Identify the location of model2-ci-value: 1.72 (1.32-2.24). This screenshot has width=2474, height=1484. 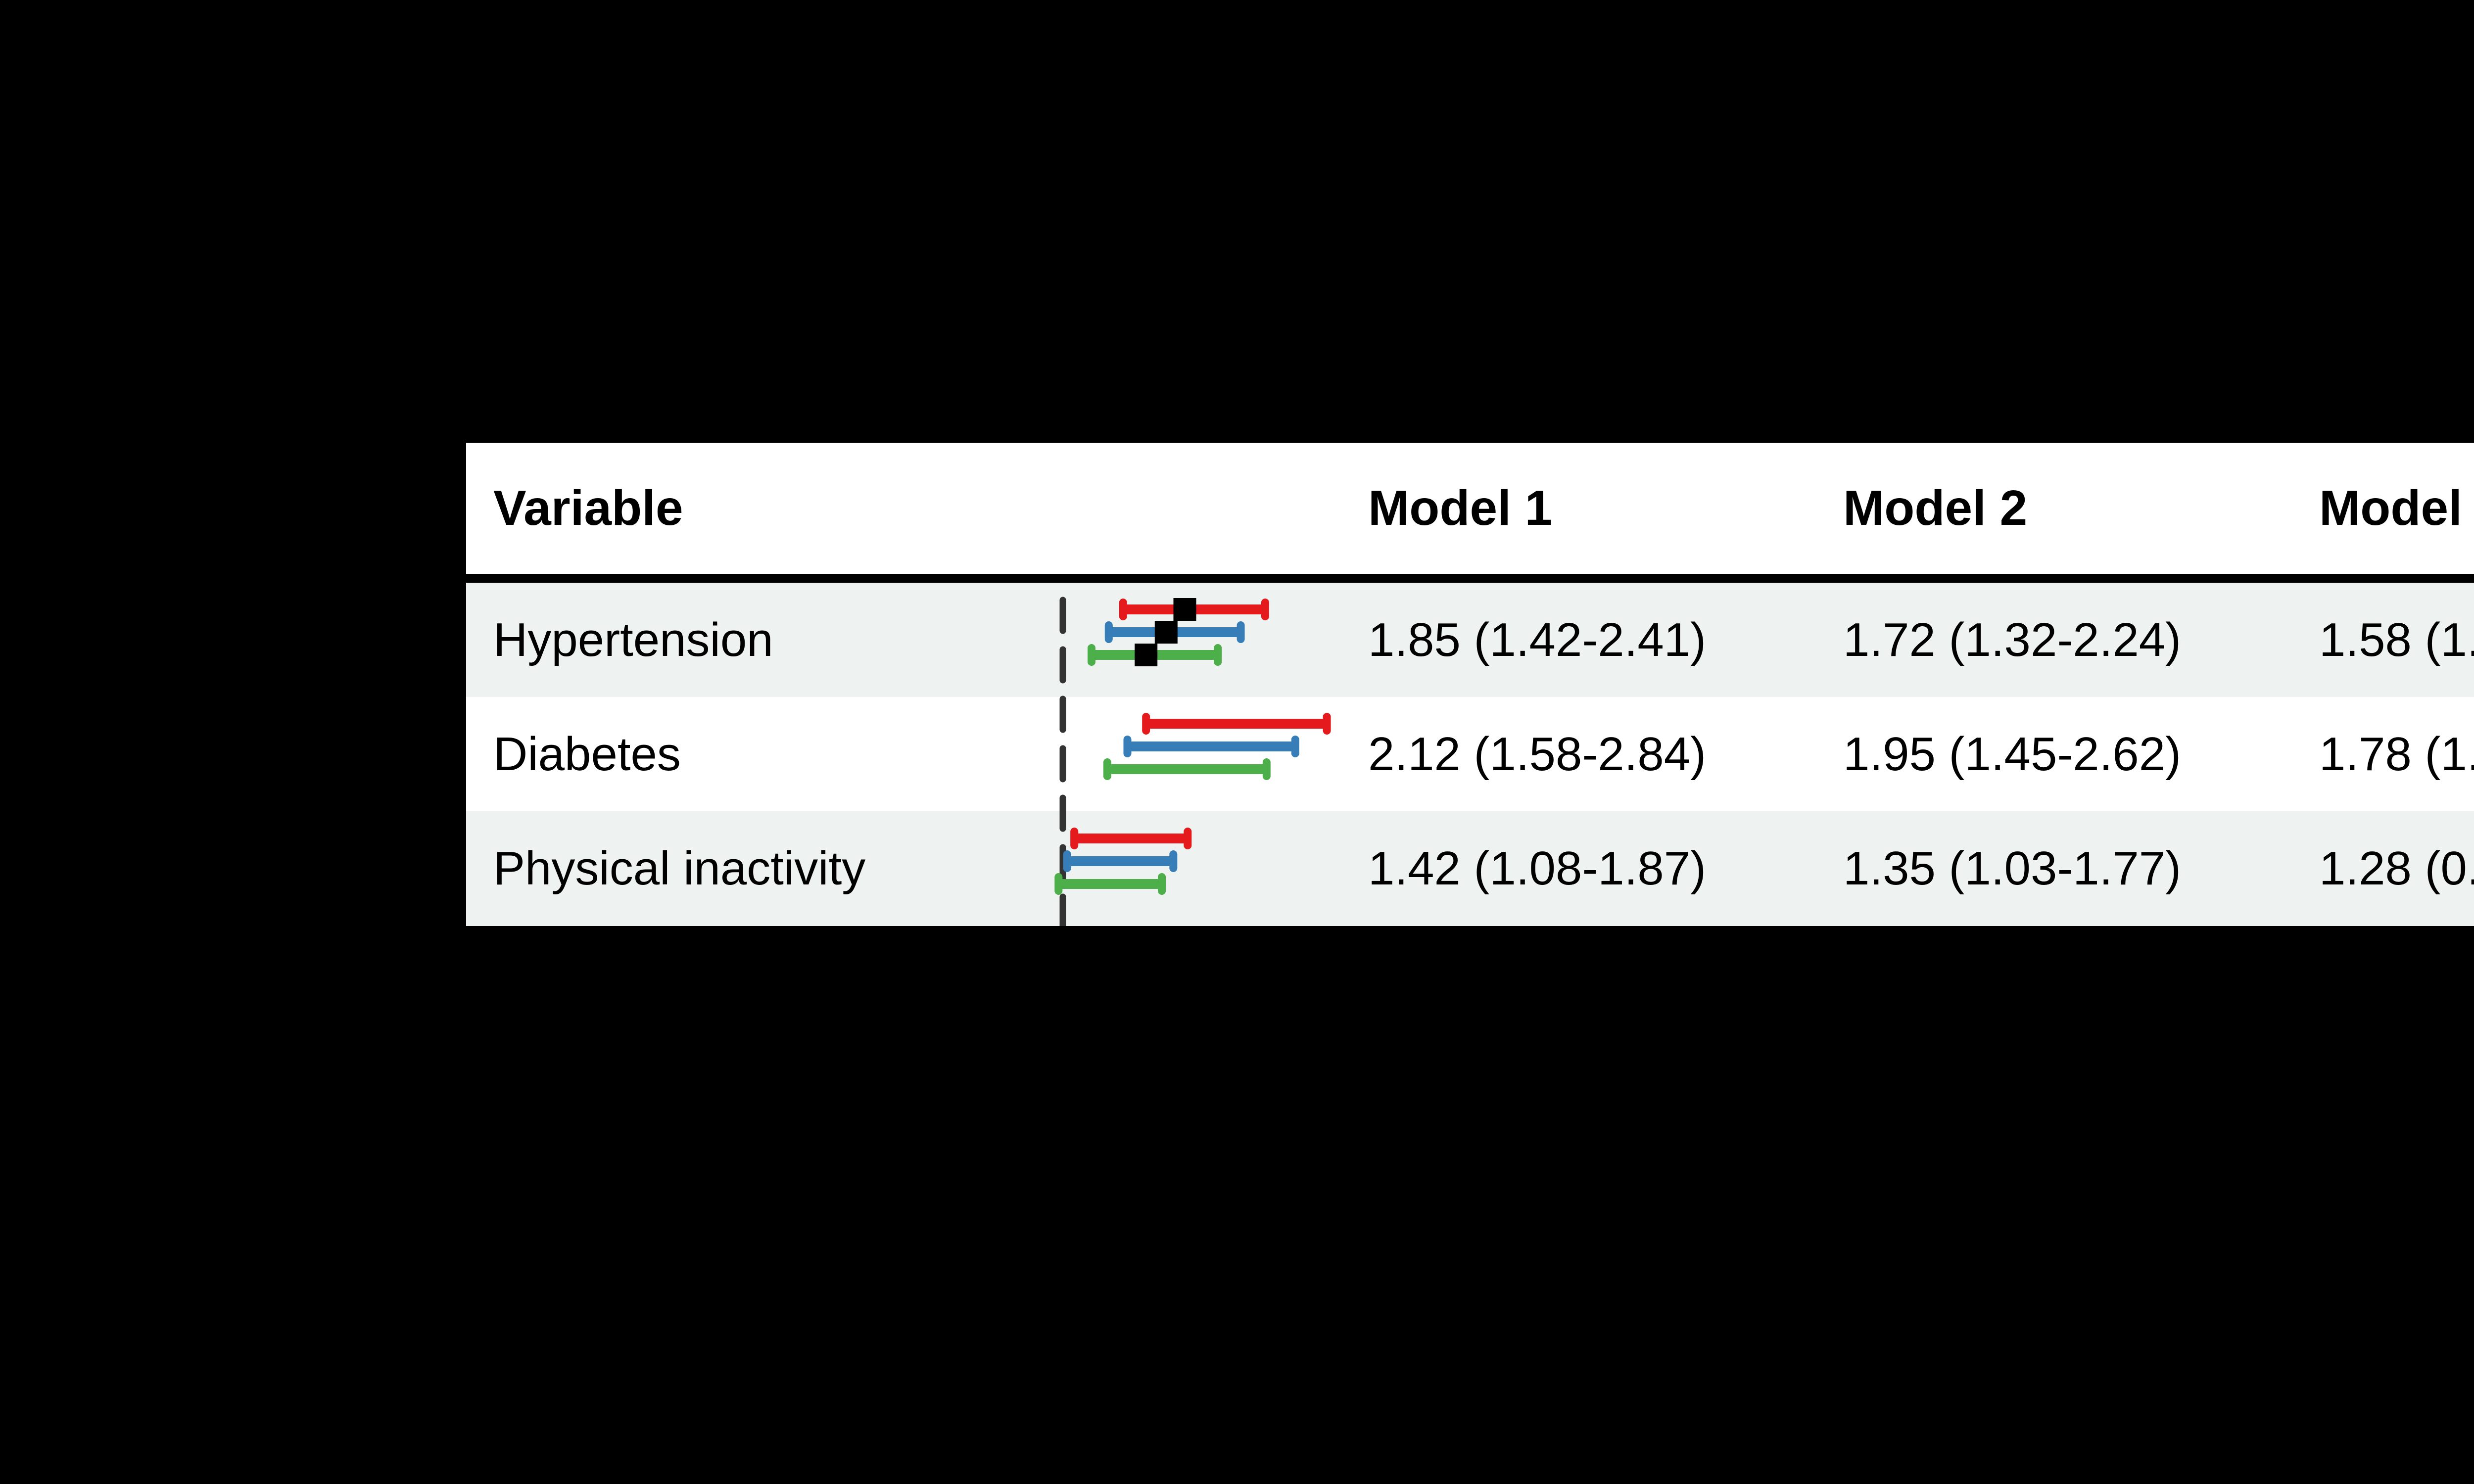
(2013, 639).